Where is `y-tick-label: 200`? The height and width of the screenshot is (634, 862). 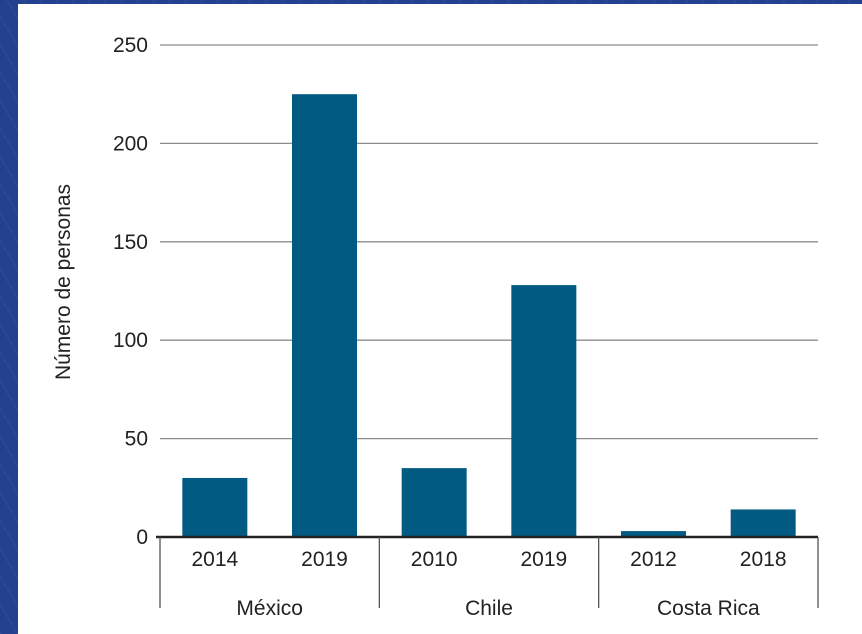 y-tick-label: 200 is located at coordinates (130, 143).